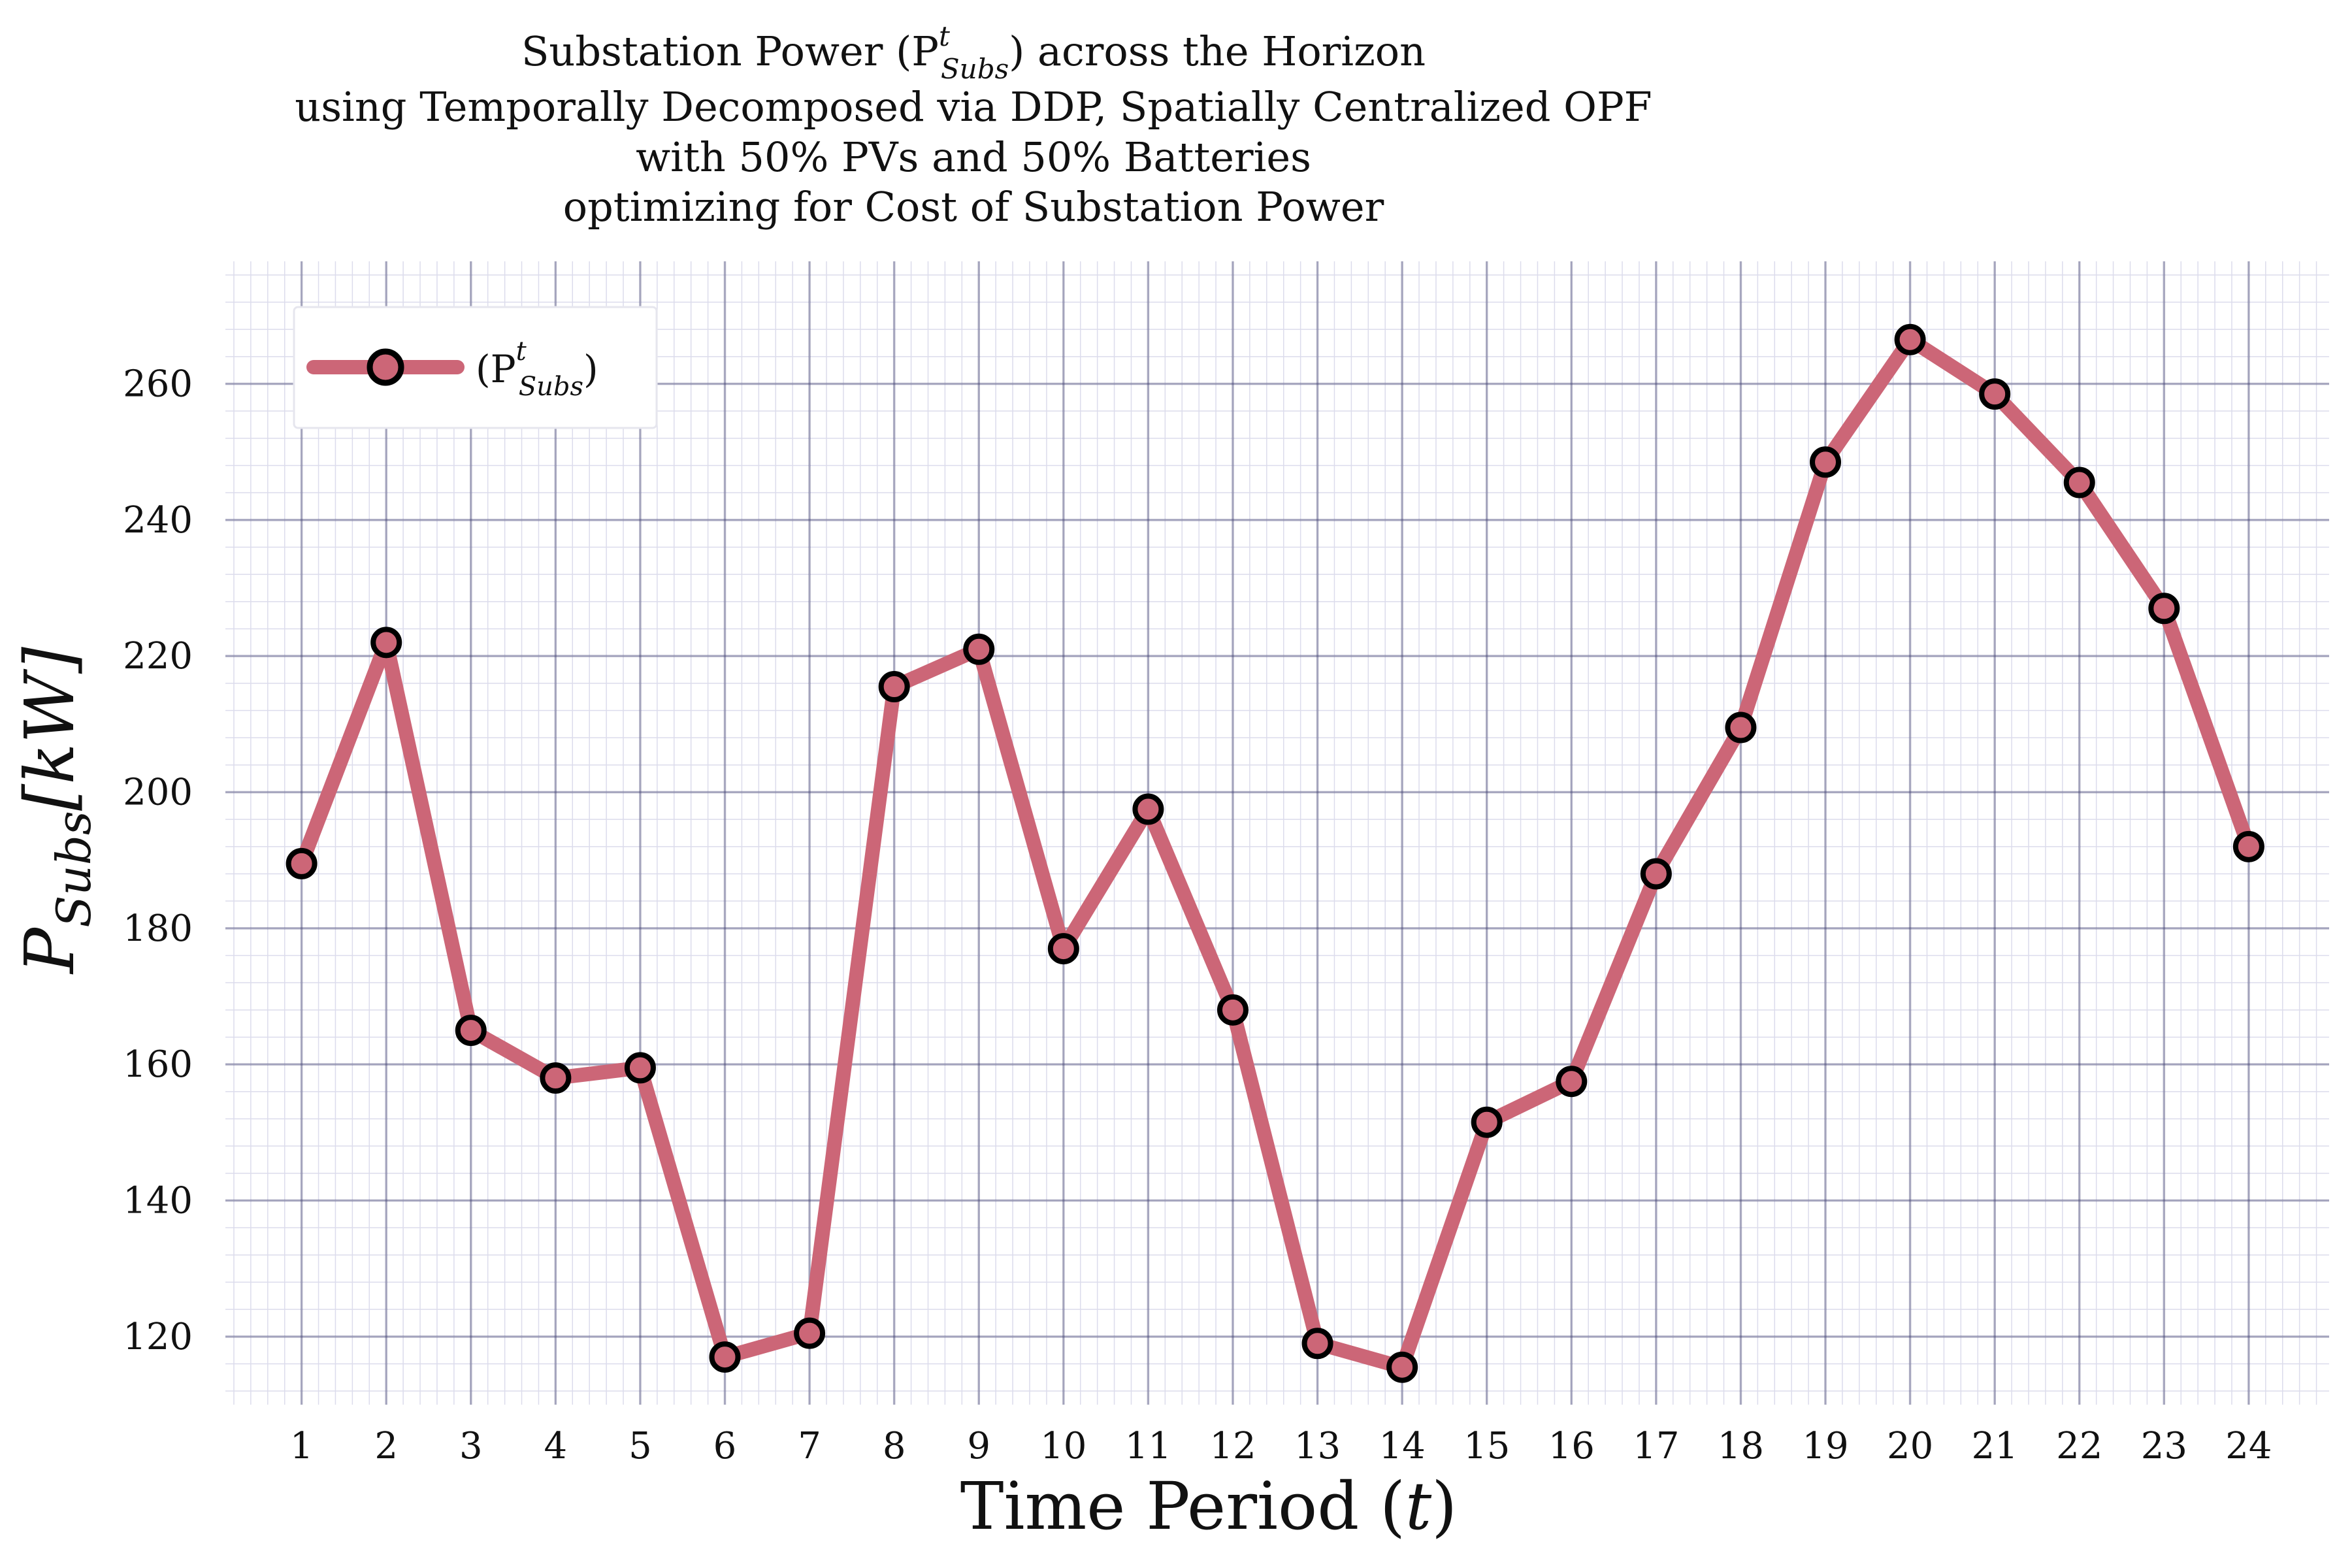 The image size is (2352, 1568). Describe the element at coordinates (386, 1446) in the screenshot. I see `x-tick-label: 2` at that location.